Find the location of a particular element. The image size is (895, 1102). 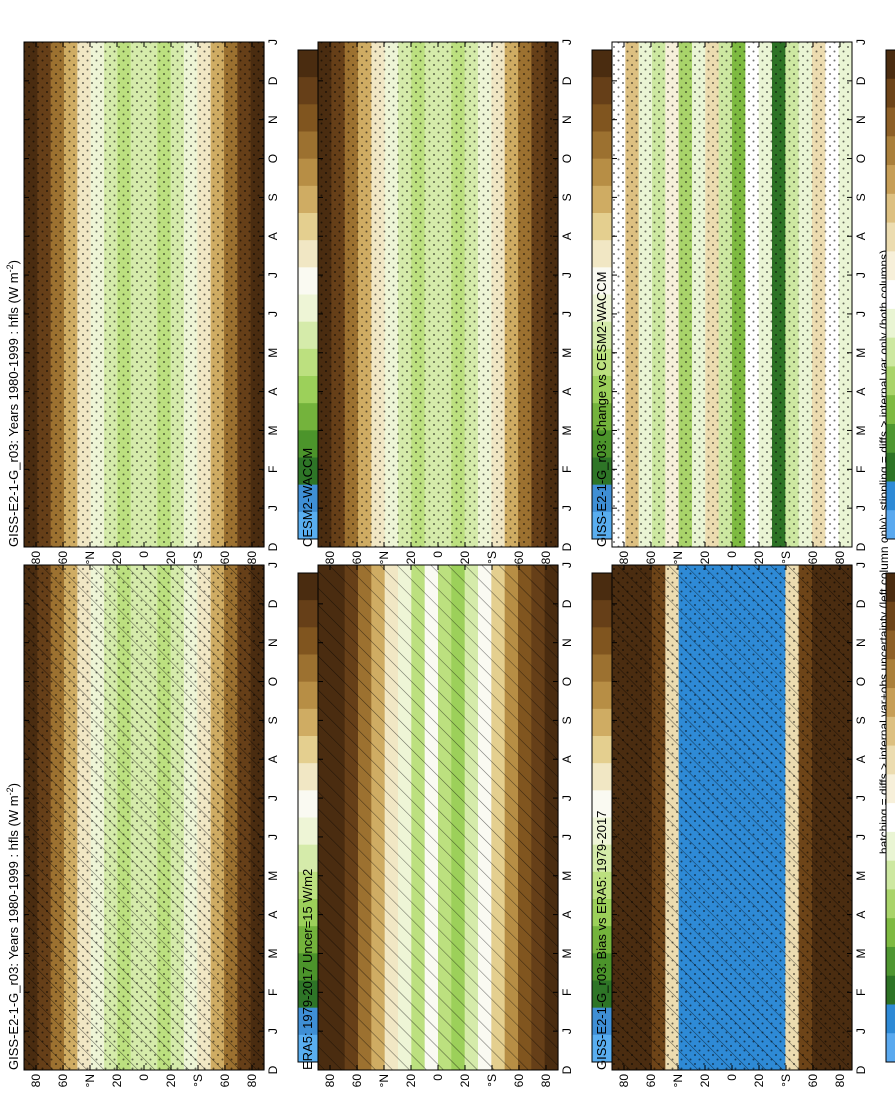

hatching is located at coordinates (144, 817).